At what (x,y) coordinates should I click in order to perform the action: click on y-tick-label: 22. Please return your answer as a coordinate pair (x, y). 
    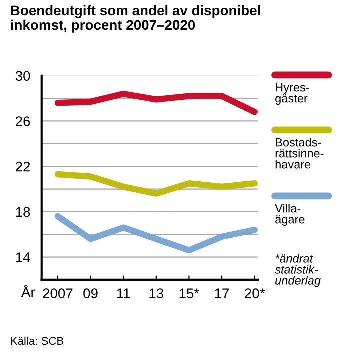
    Looking at the image, I should click on (23, 167).